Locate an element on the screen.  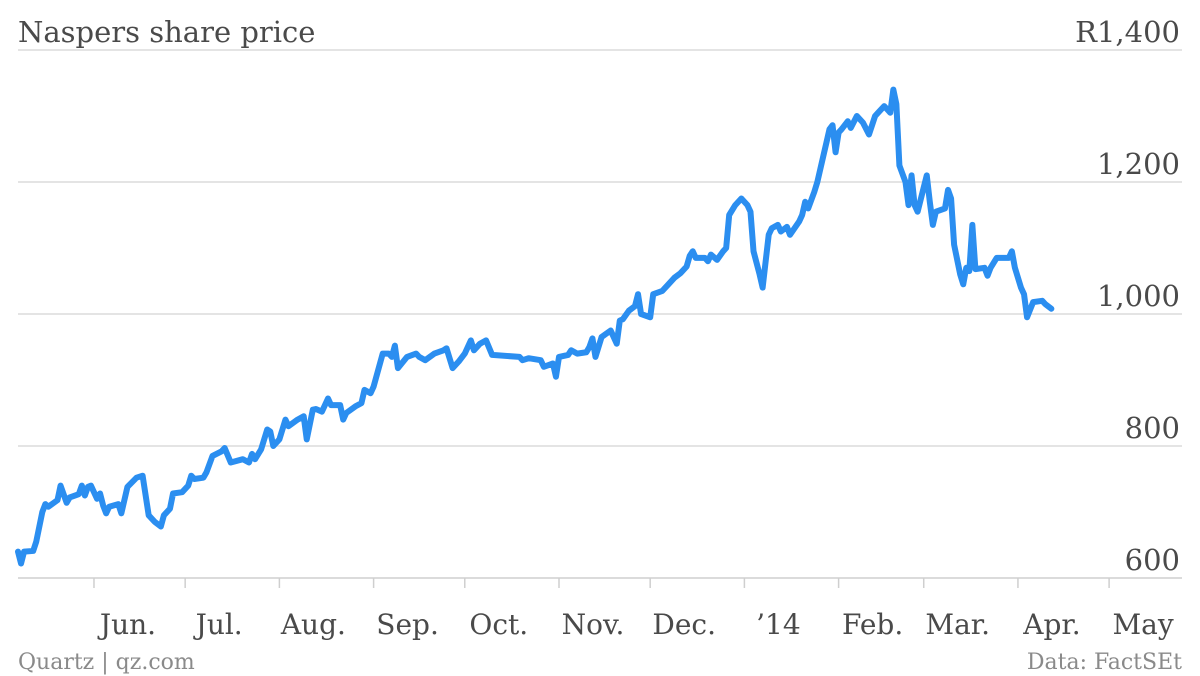
x-tick-label: Oct. is located at coordinates (498, 624).